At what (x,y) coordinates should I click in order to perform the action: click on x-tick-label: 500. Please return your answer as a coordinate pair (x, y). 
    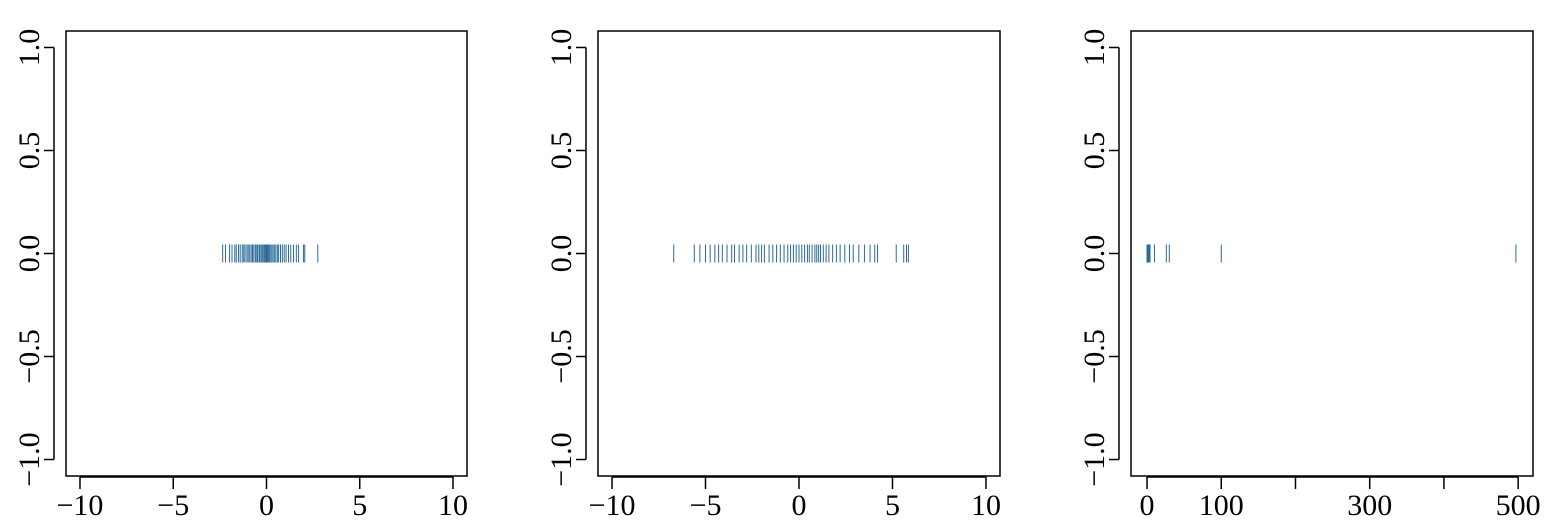
    Looking at the image, I should click on (1518, 505).